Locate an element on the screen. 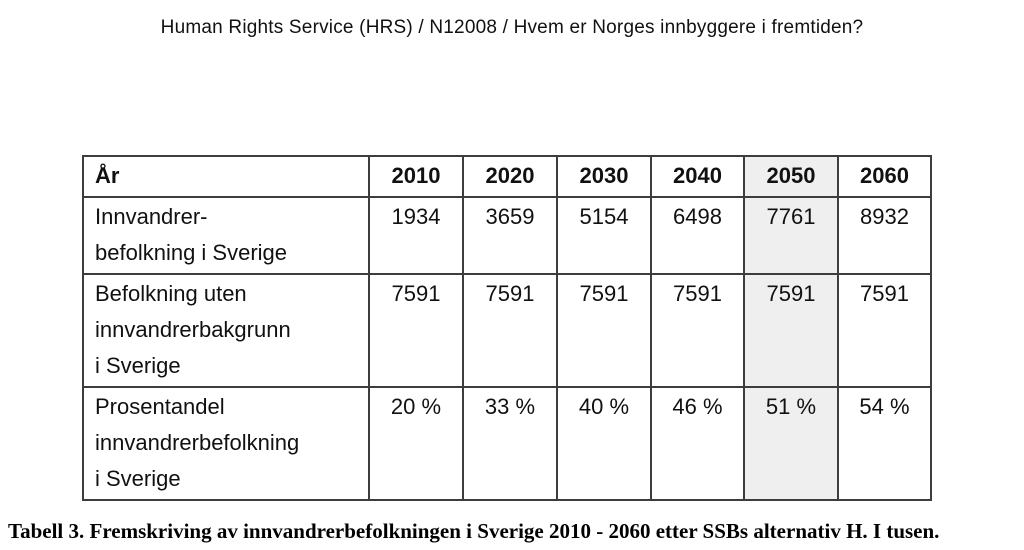 This screenshot has height=550, width=1024. value-cell: 1934 is located at coordinates (416, 235).